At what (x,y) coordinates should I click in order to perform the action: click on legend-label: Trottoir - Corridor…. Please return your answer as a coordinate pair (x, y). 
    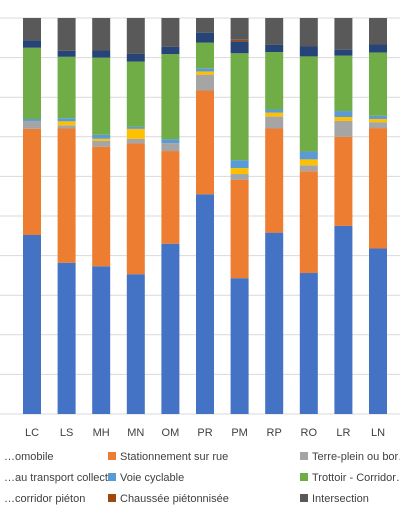
    Looking at the image, I should click on (356, 478).